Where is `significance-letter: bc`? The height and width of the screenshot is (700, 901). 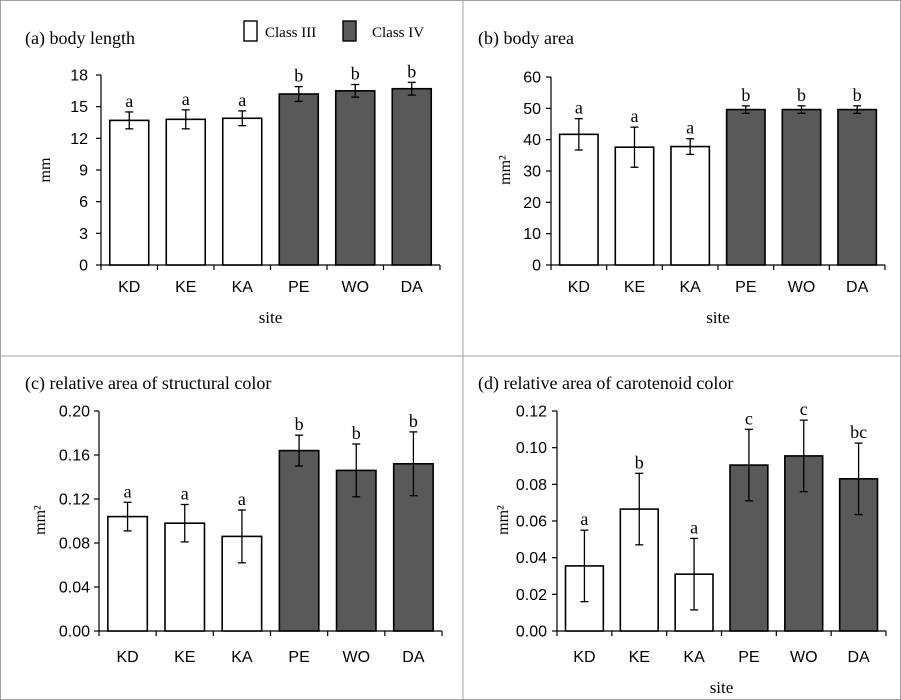
significance-letter: bc is located at coordinates (858, 432).